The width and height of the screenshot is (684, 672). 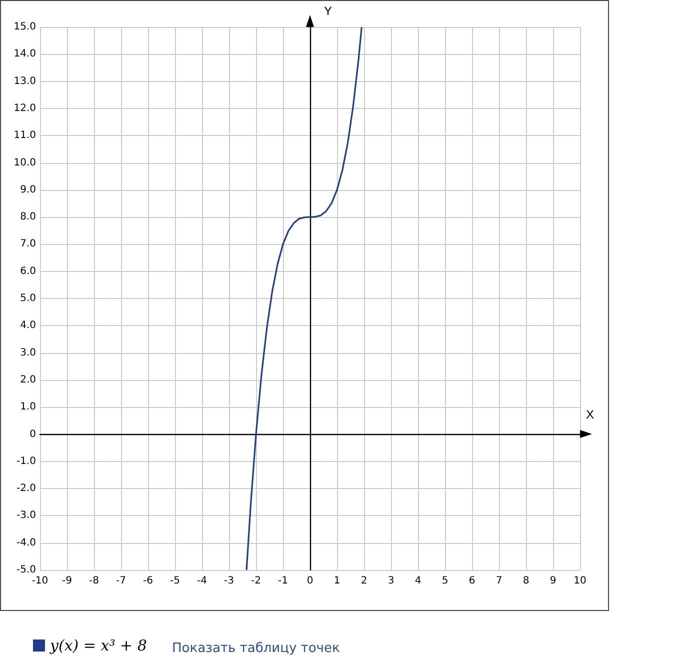 I want to click on y-tick-label: -2.0, so click(x=26, y=488).